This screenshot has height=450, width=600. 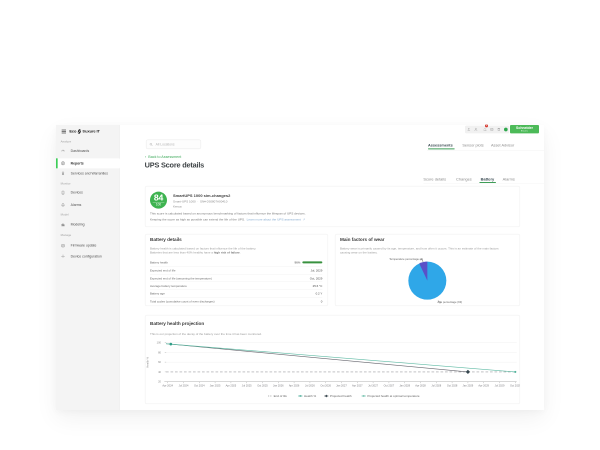 I want to click on svg-text: Oct 2024, so click(x=199, y=386).